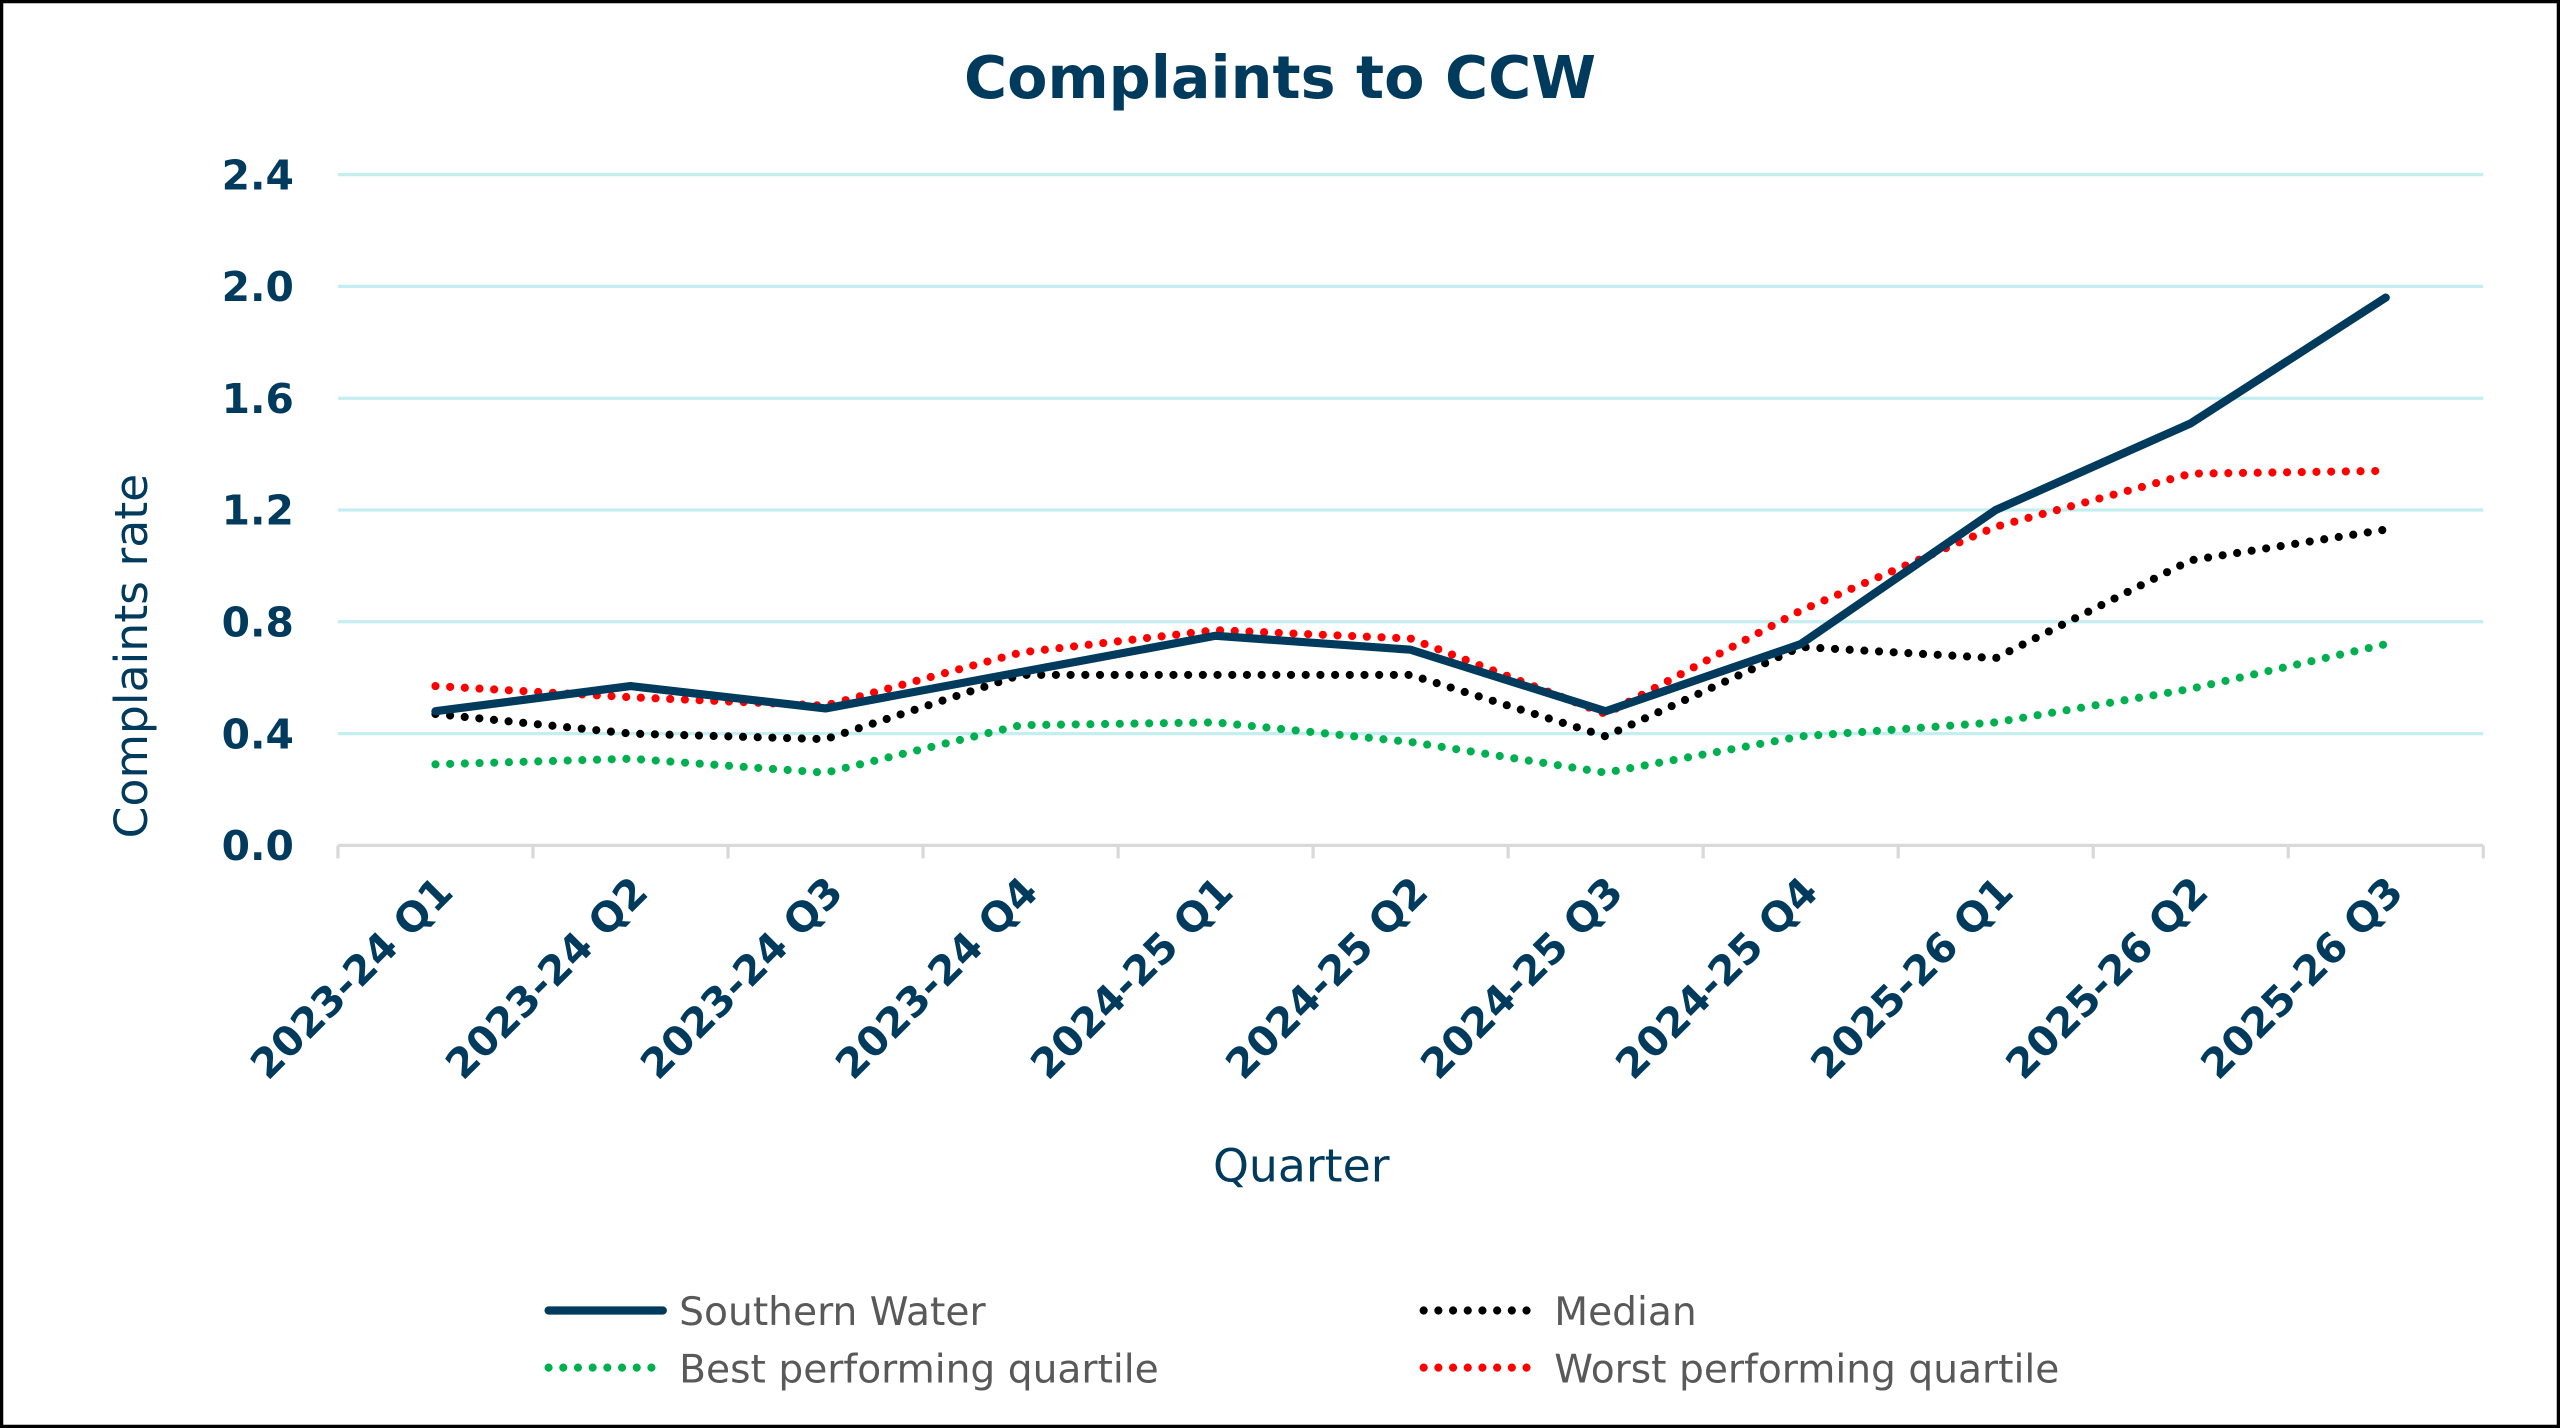  I want to click on y-tick-label: 1.6, so click(258, 399).